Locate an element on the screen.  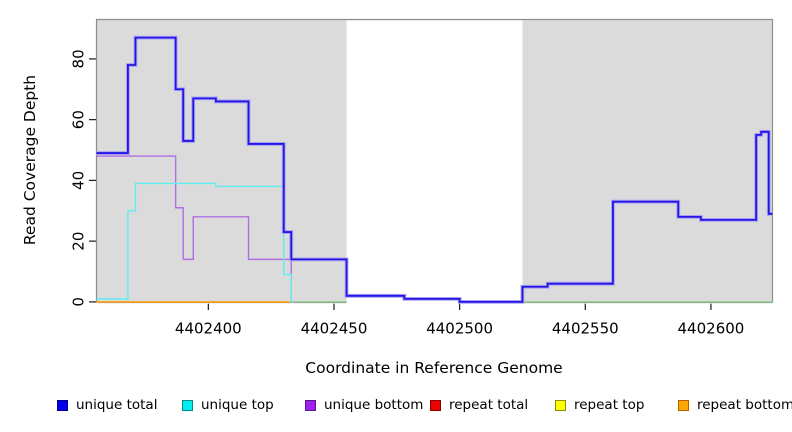
legend-item-label: unique bottom is located at coordinates (374, 405).